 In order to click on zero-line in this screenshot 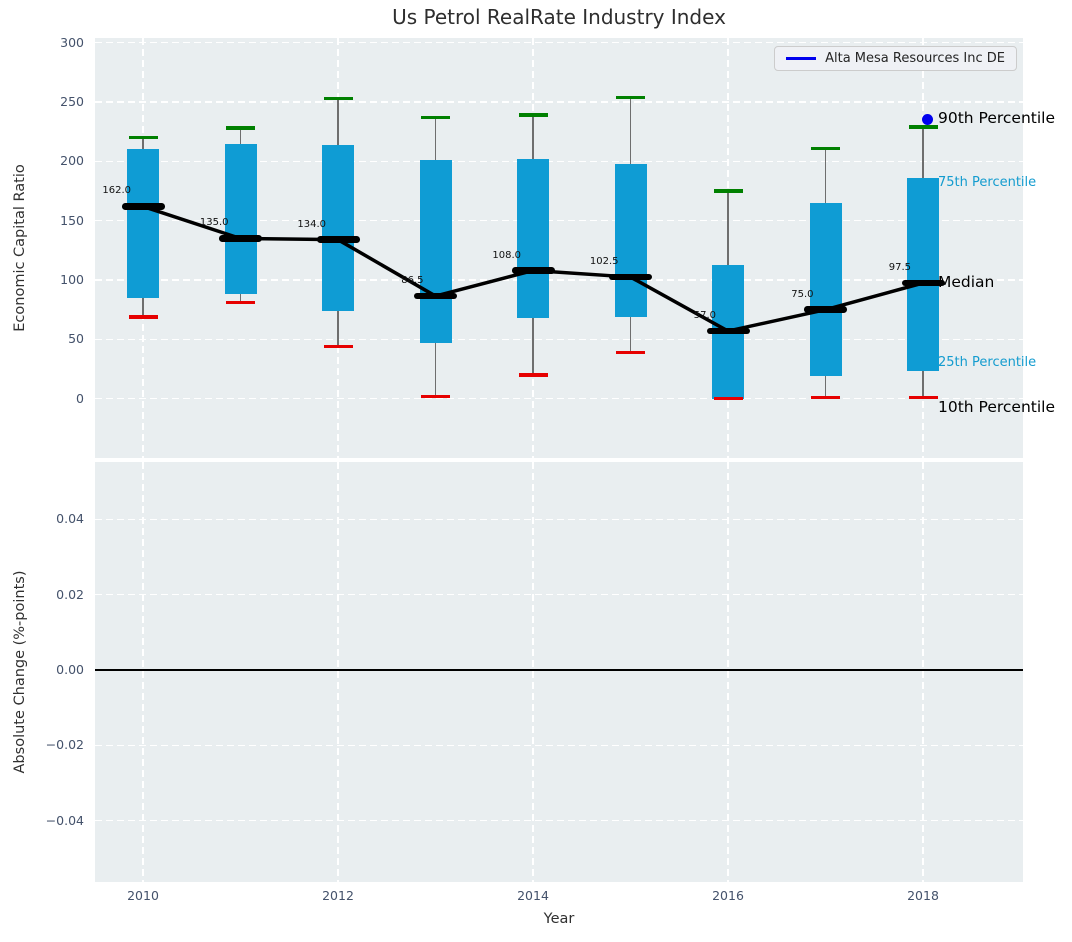, I will do `click(559, 670)`.